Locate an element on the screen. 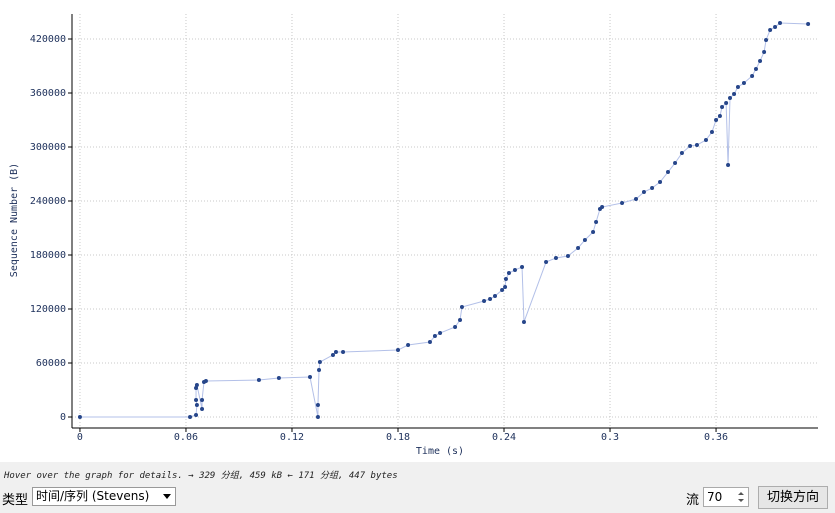  y-tick-label: 300000 is located at coordinates (48, 147).